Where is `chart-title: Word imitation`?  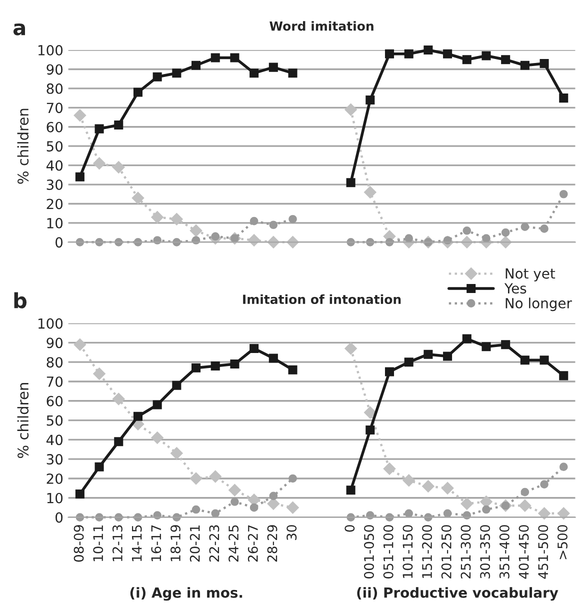
chart-title: Word imitation is located at coordinates (322, 26).